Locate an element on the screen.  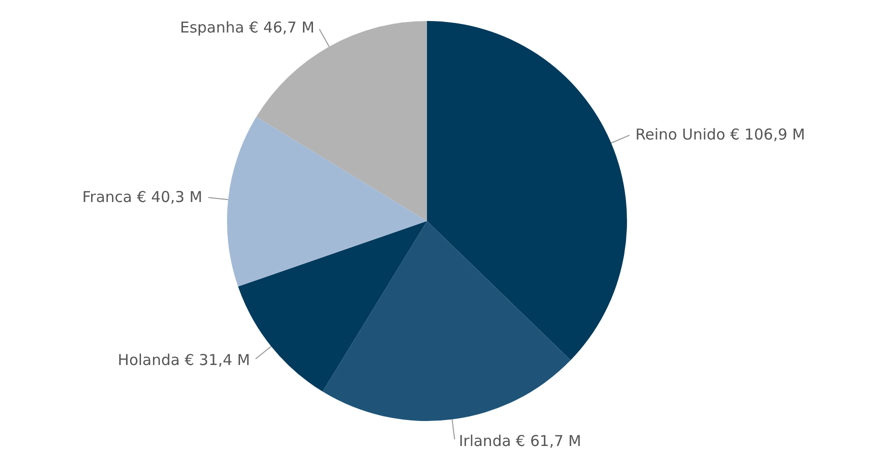
slice-label: Holanda € 31,4 M is located at coordinates (184, 360).